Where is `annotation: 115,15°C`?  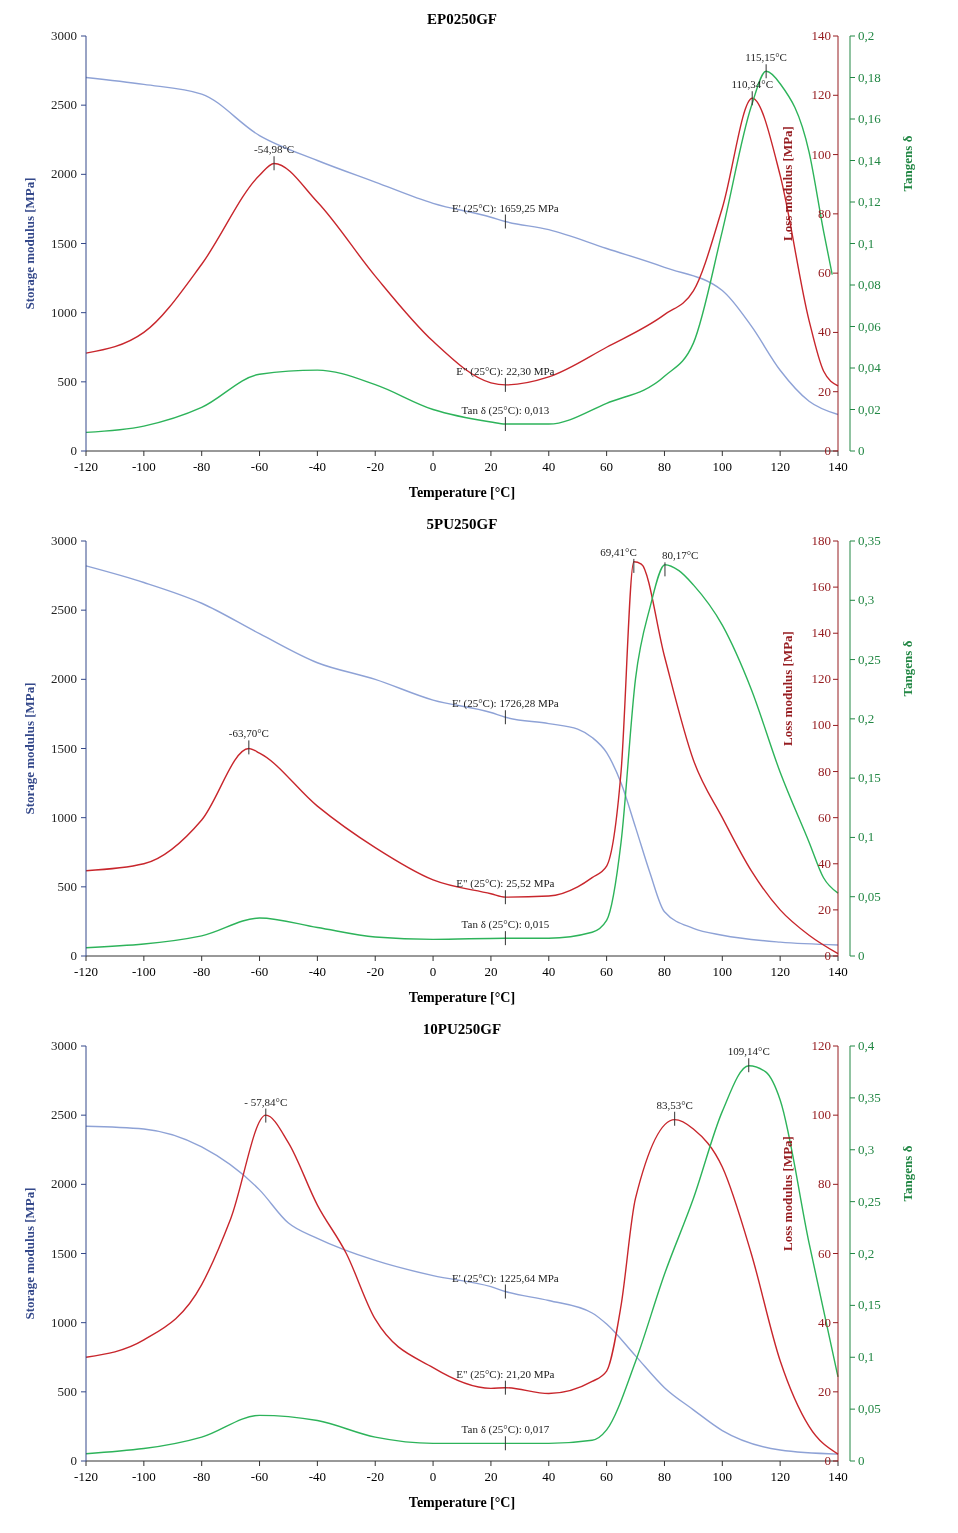
annotation: 115,15°C is located at coordinates (766, 57).